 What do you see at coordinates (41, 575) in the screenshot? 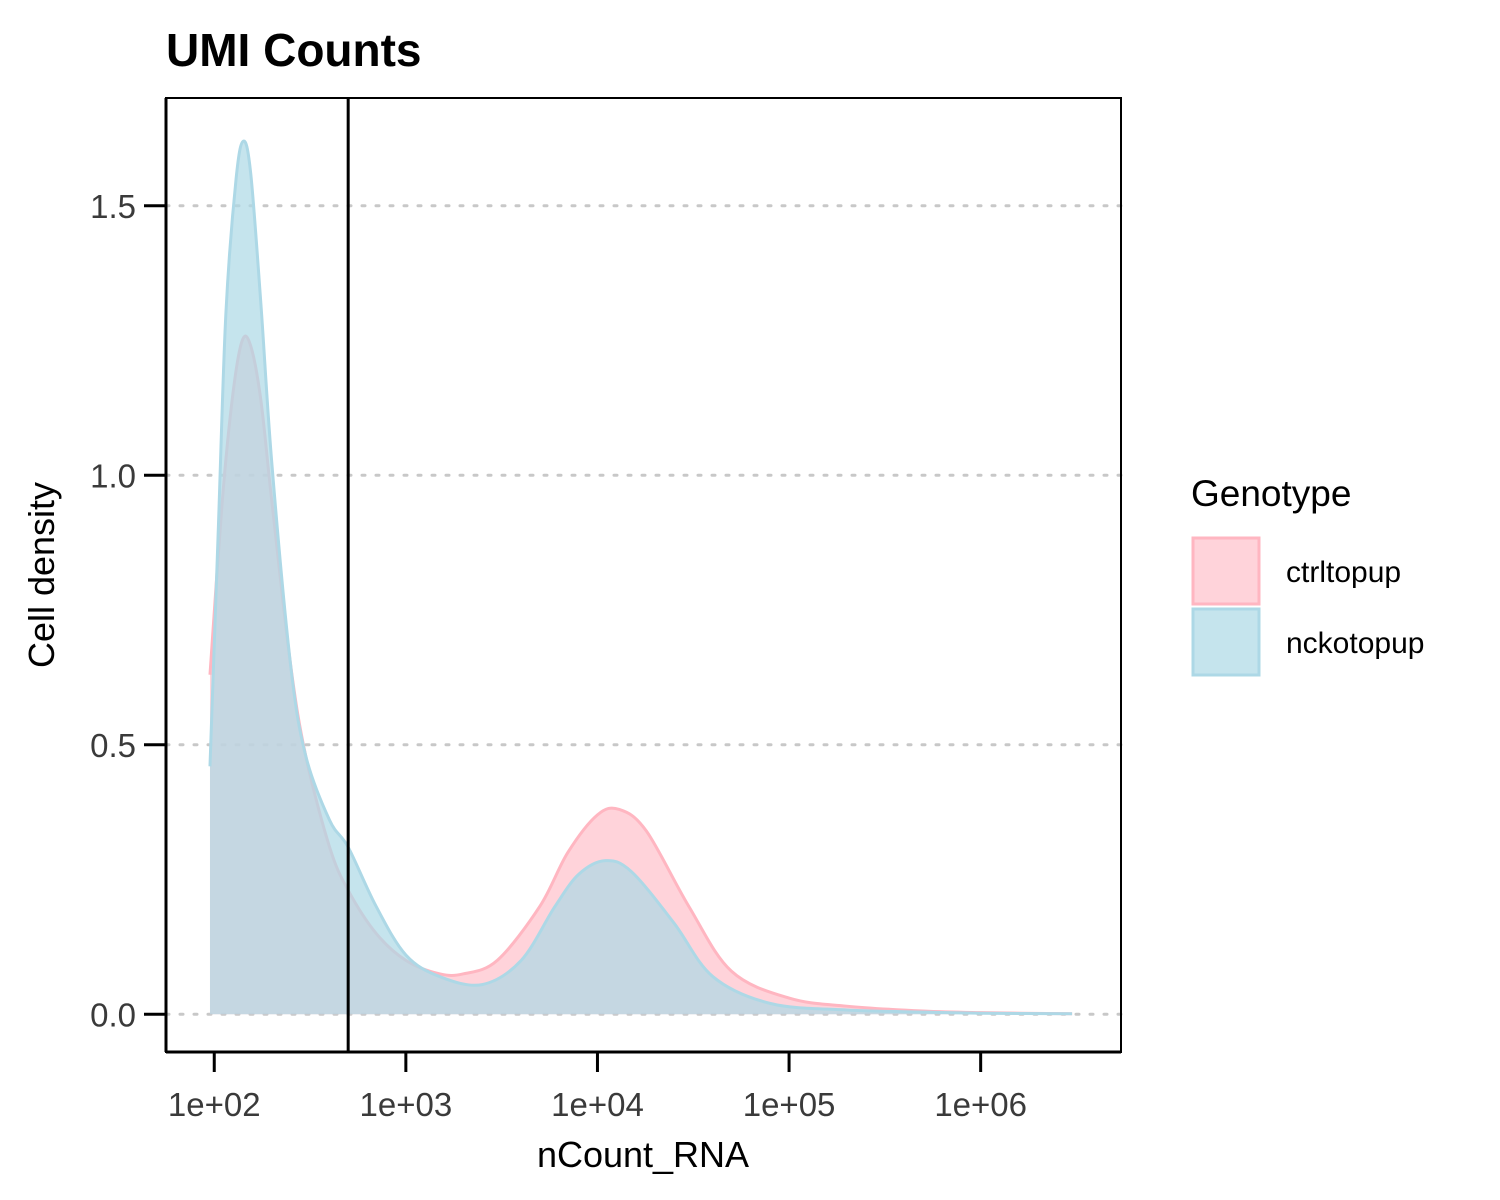
I see `y-axis-title: Cell density` at bounding box center [41, 575].